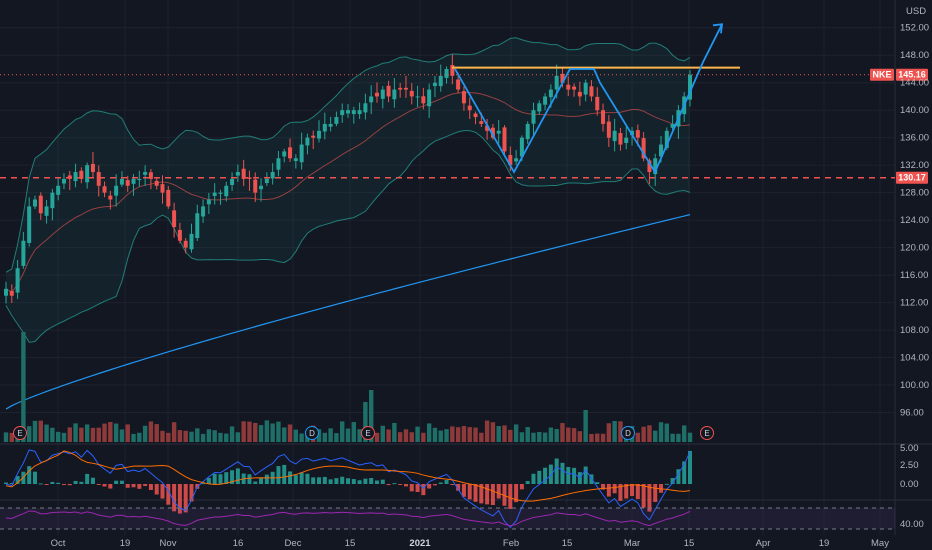  Describe the element at coordinates (125, 543) in the screenshot. I see `time-tick-label: 19` at that location.